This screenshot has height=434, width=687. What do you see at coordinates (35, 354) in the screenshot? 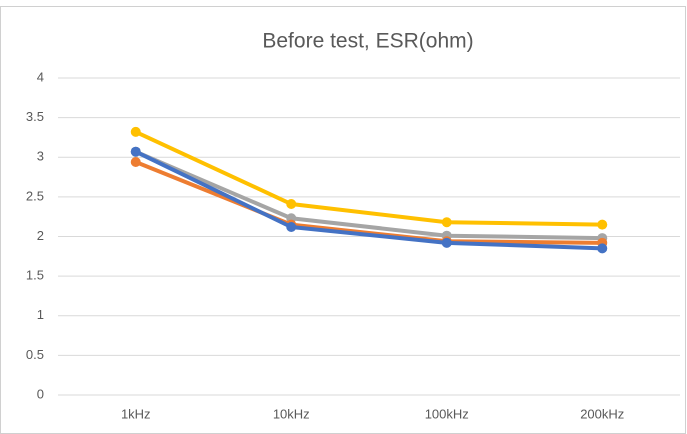
I see `y-tick-label: 0.5` at bounding box center [35, 354].